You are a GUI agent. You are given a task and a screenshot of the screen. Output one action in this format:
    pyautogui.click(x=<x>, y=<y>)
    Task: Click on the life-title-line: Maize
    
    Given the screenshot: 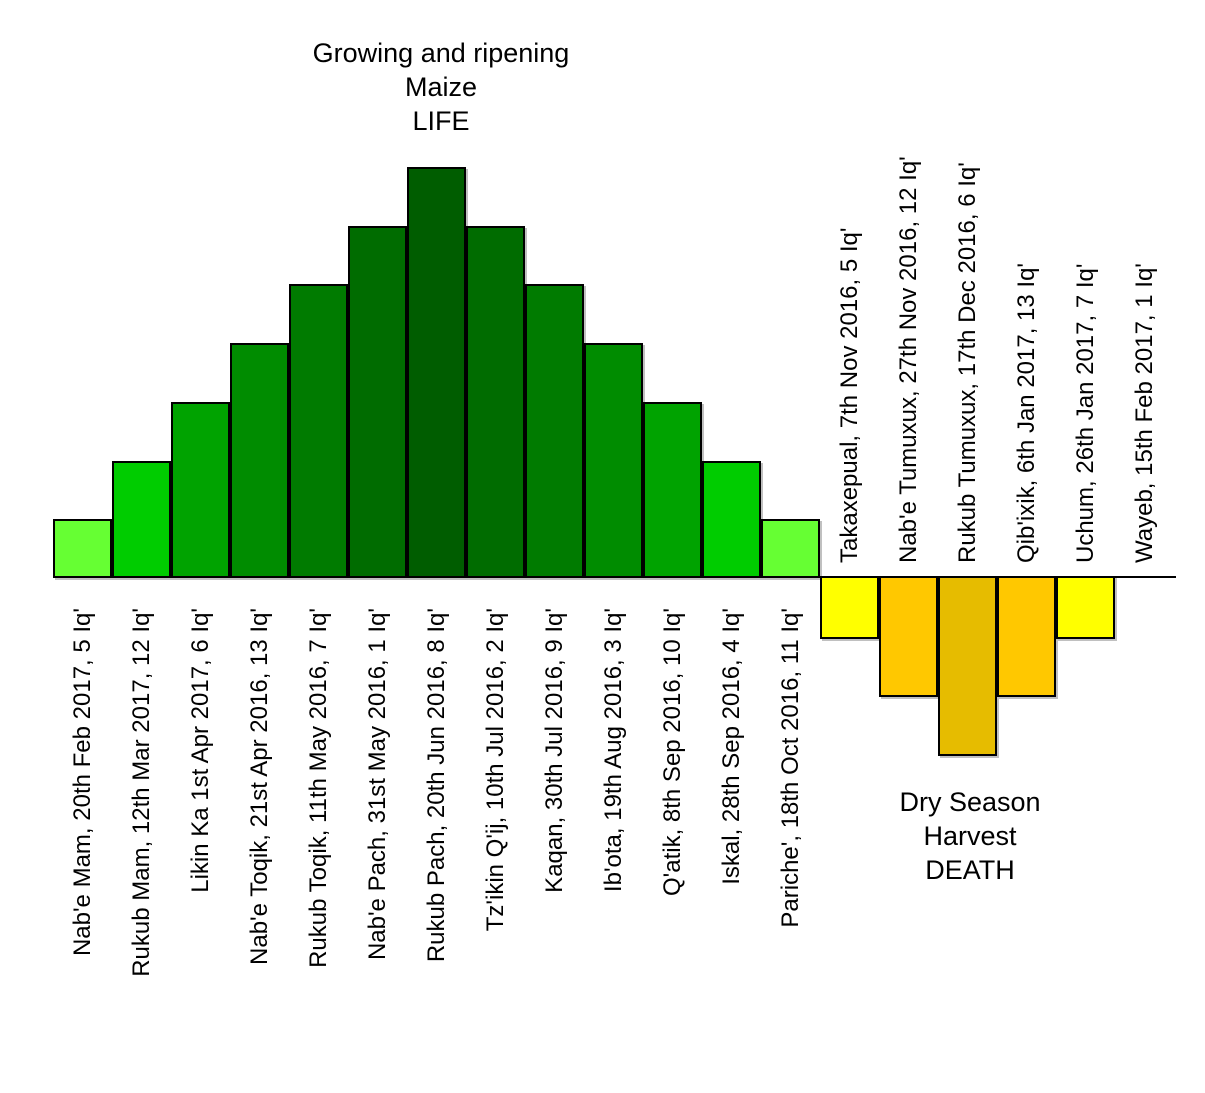 What is the action you would take?
    pyautogui.click(x=441, y=87)
    